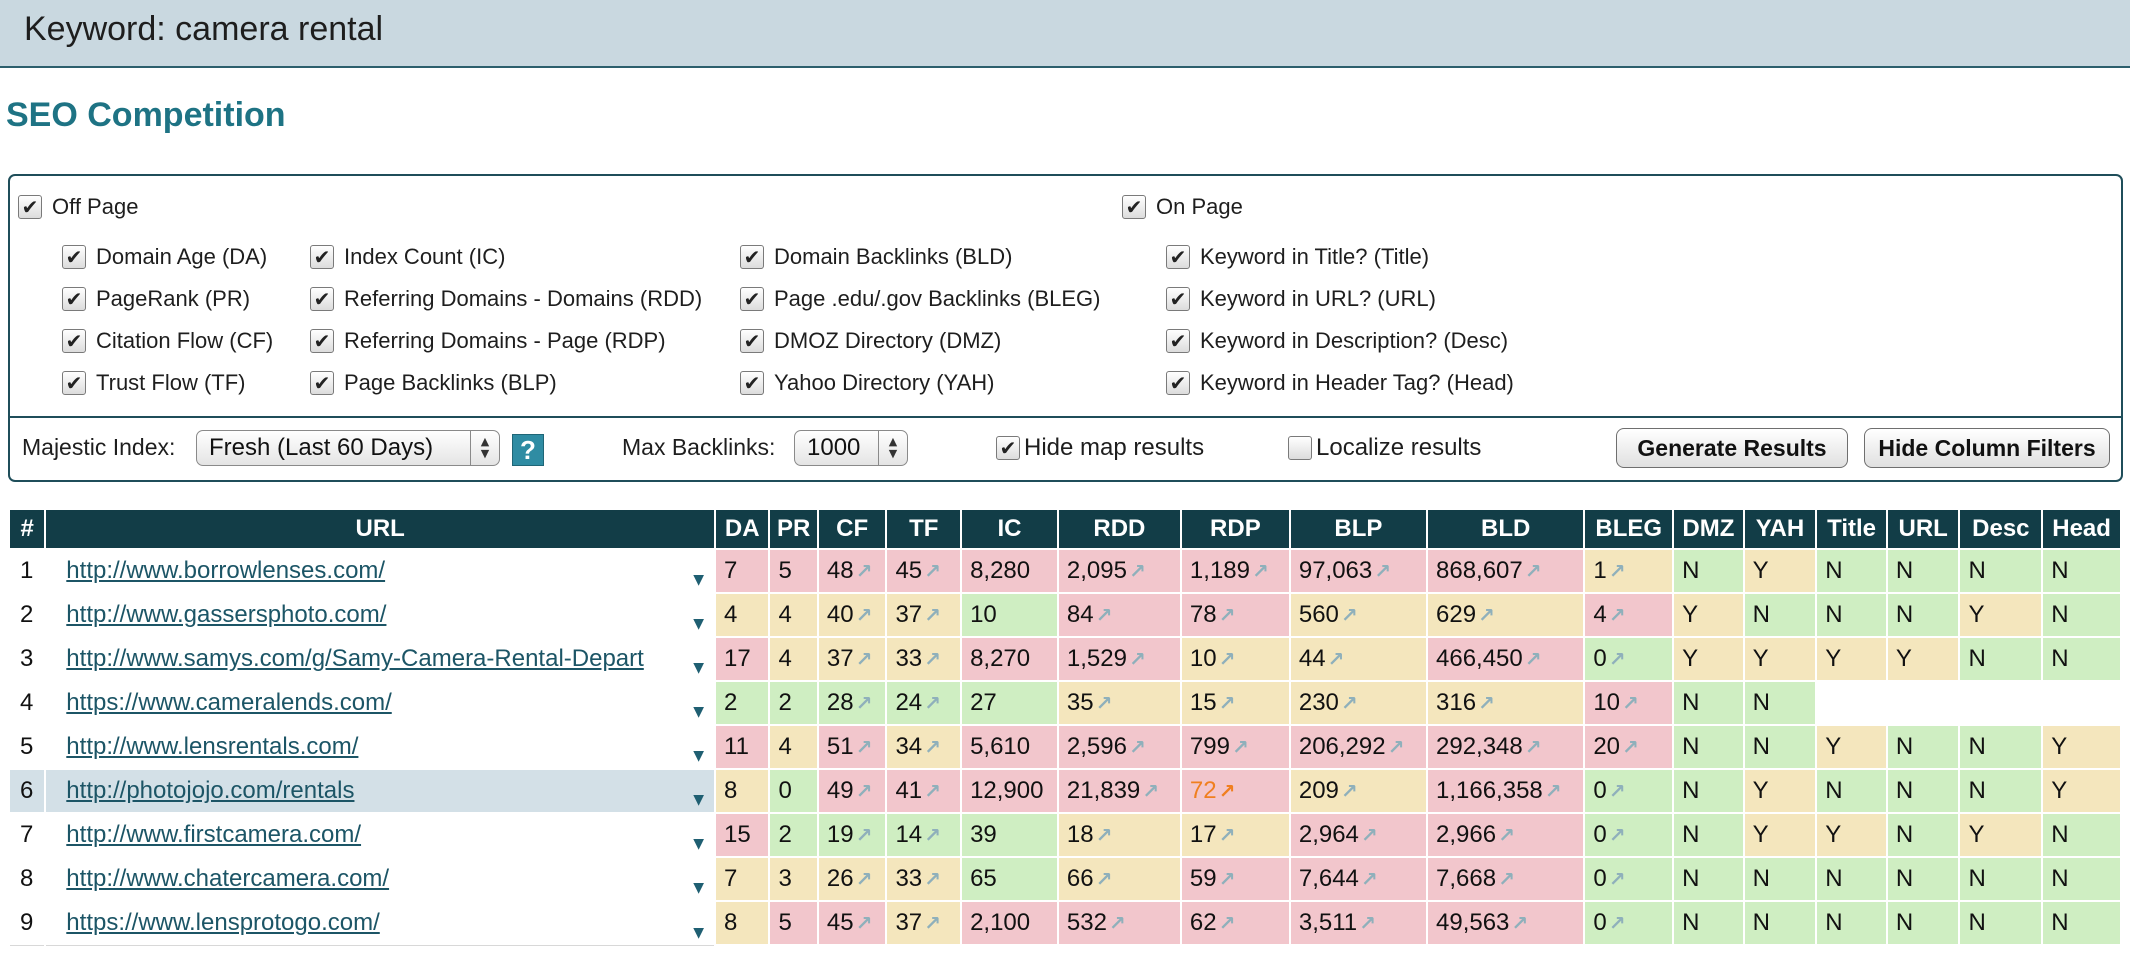  I want to click on filter-cf: Citation Flow (CF), so click(167, 341).